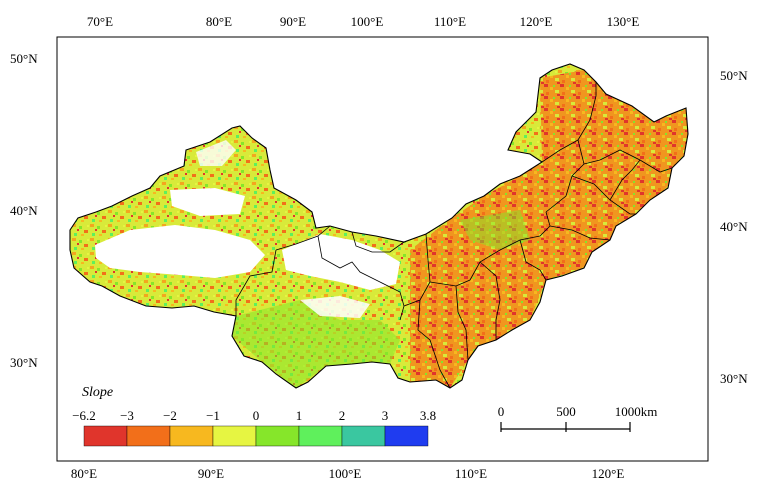 The width and height of the screenshot is (772, 492). Describe the element at coordinates (24, 362) in the screenshot. I see `left-tick-label: 30°N` at that location.